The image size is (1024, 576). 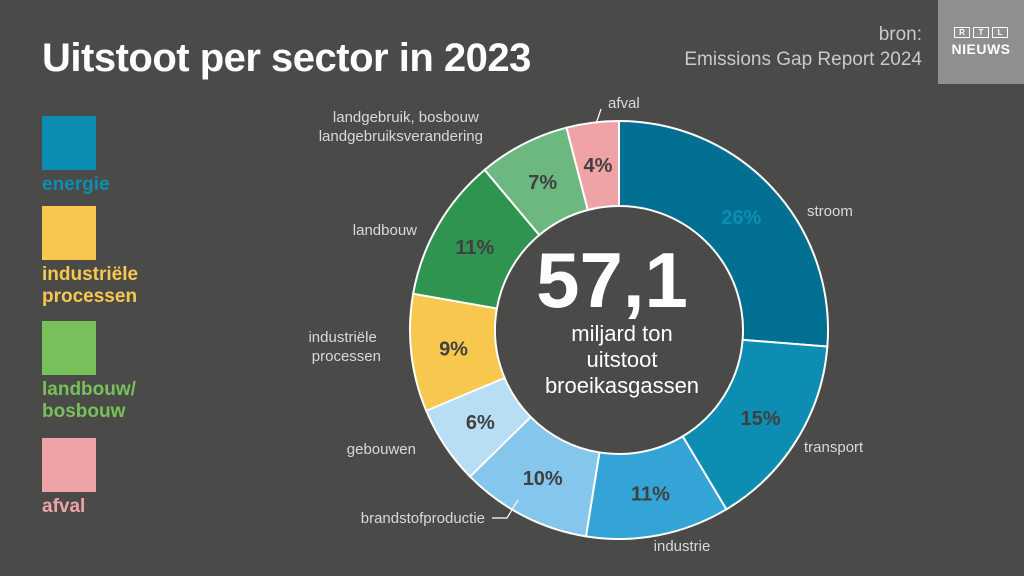 I want to click on donut-center: 57,1 miljard ton uitstoot broeikasgassen, so click(x=617, y=317).